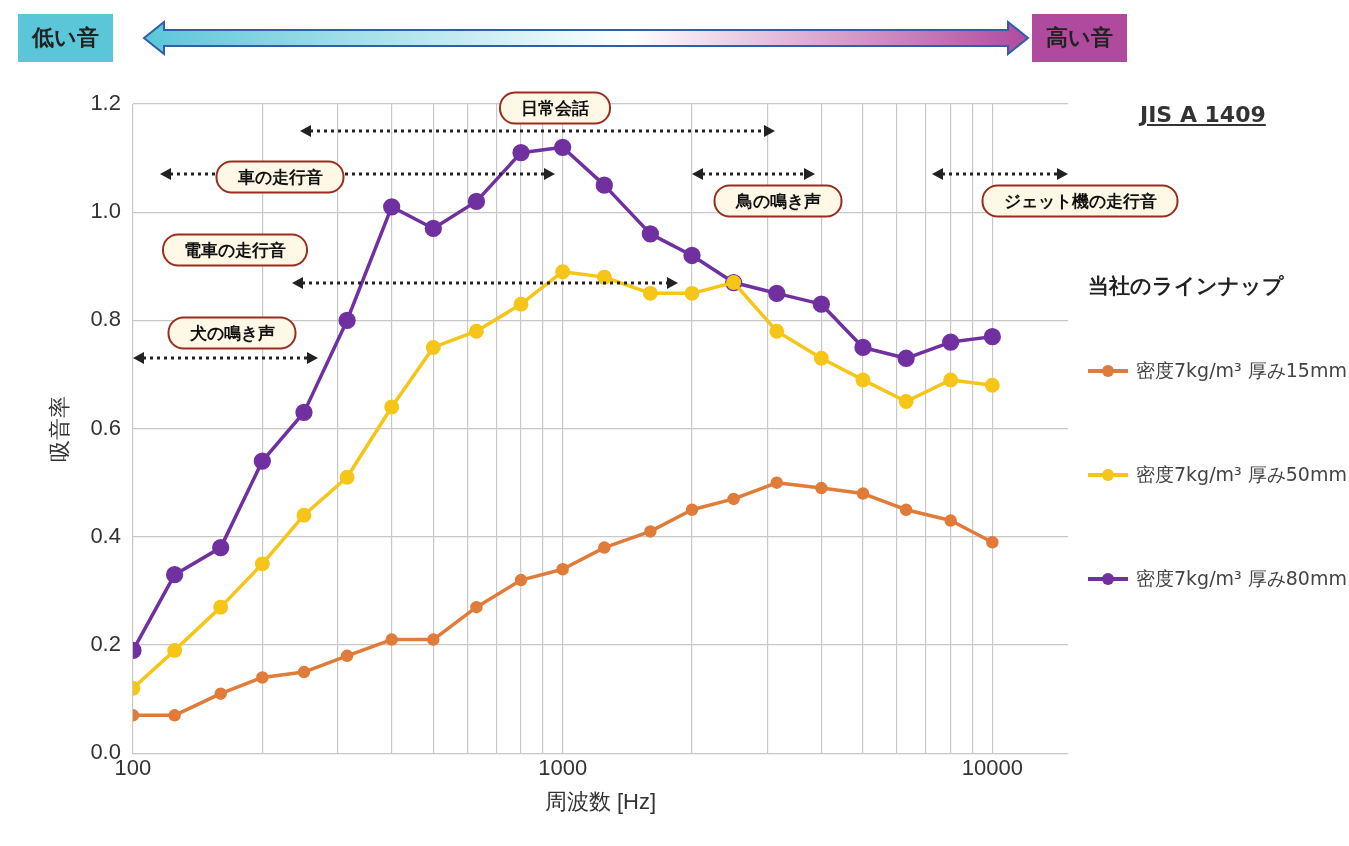 The width and height of the screenshot is (1349, 846). What do you see at coordinates (1241, 370) in the screenshot?
I see `legend-label: 密度7kg/m³ 厚み15mm` at bounding box center [1241, 370].